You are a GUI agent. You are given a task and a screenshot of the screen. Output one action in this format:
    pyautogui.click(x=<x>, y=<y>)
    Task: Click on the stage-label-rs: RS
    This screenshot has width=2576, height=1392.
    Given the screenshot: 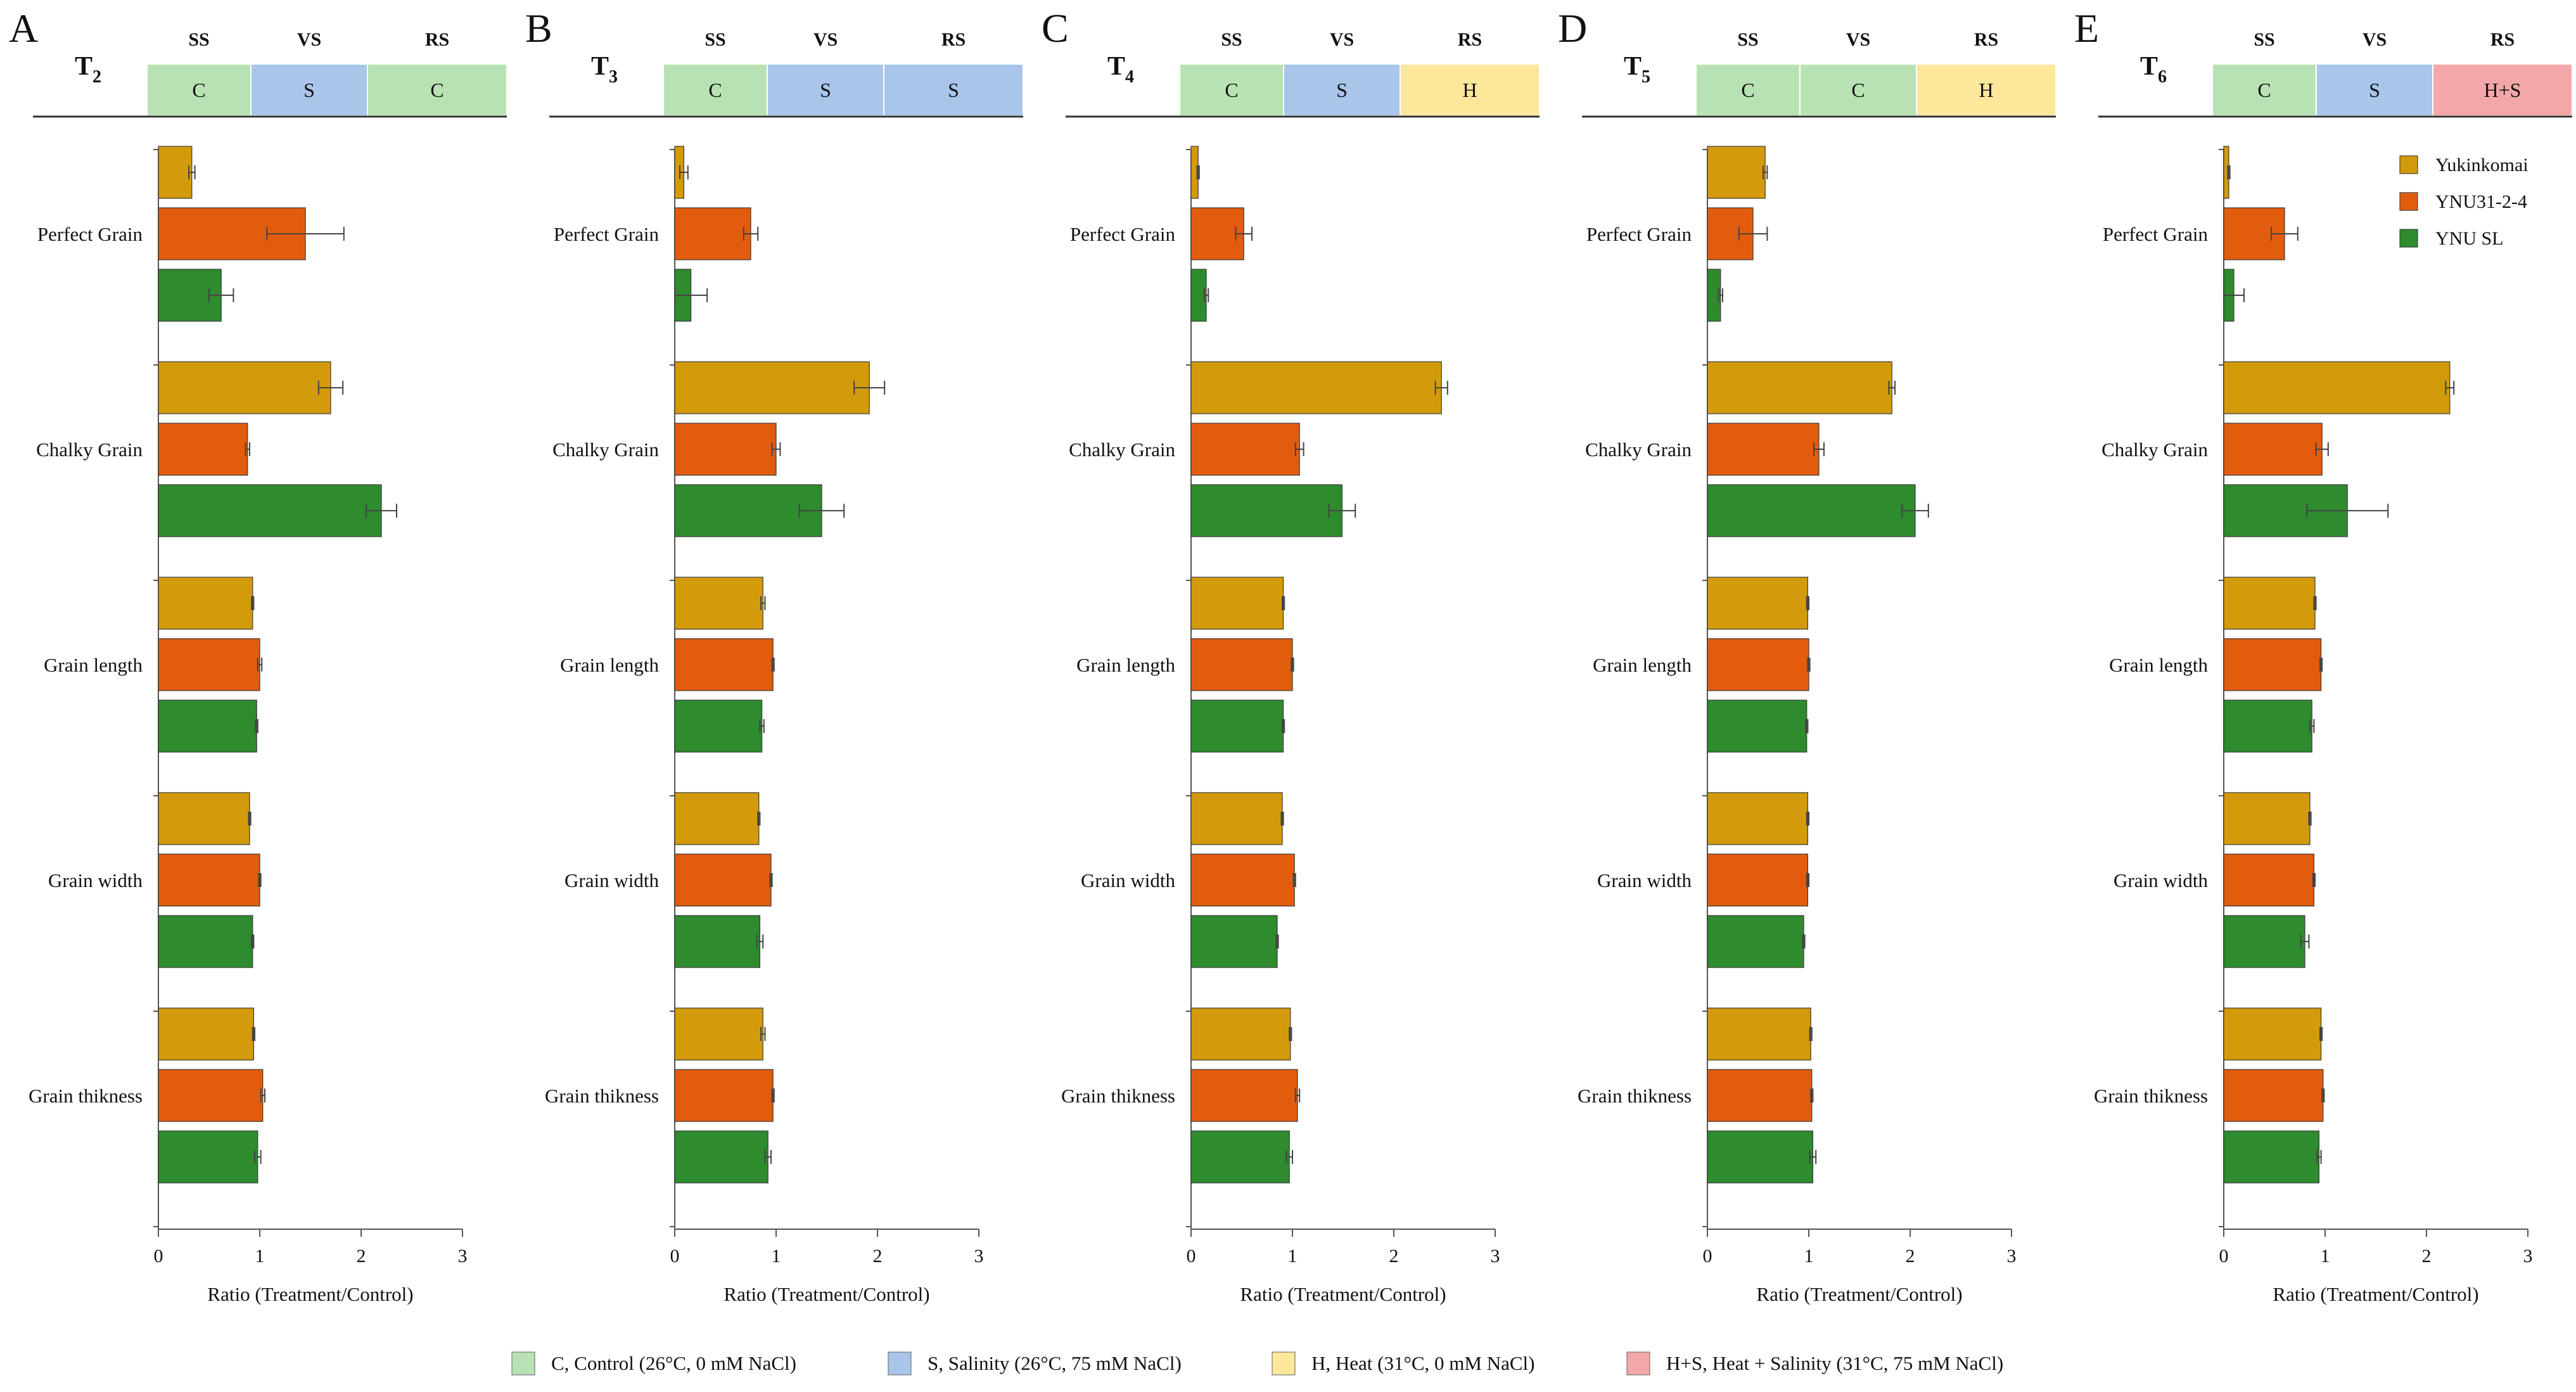 What is the action you would take?
    pyautogui.click(x=2502, y=39)
    